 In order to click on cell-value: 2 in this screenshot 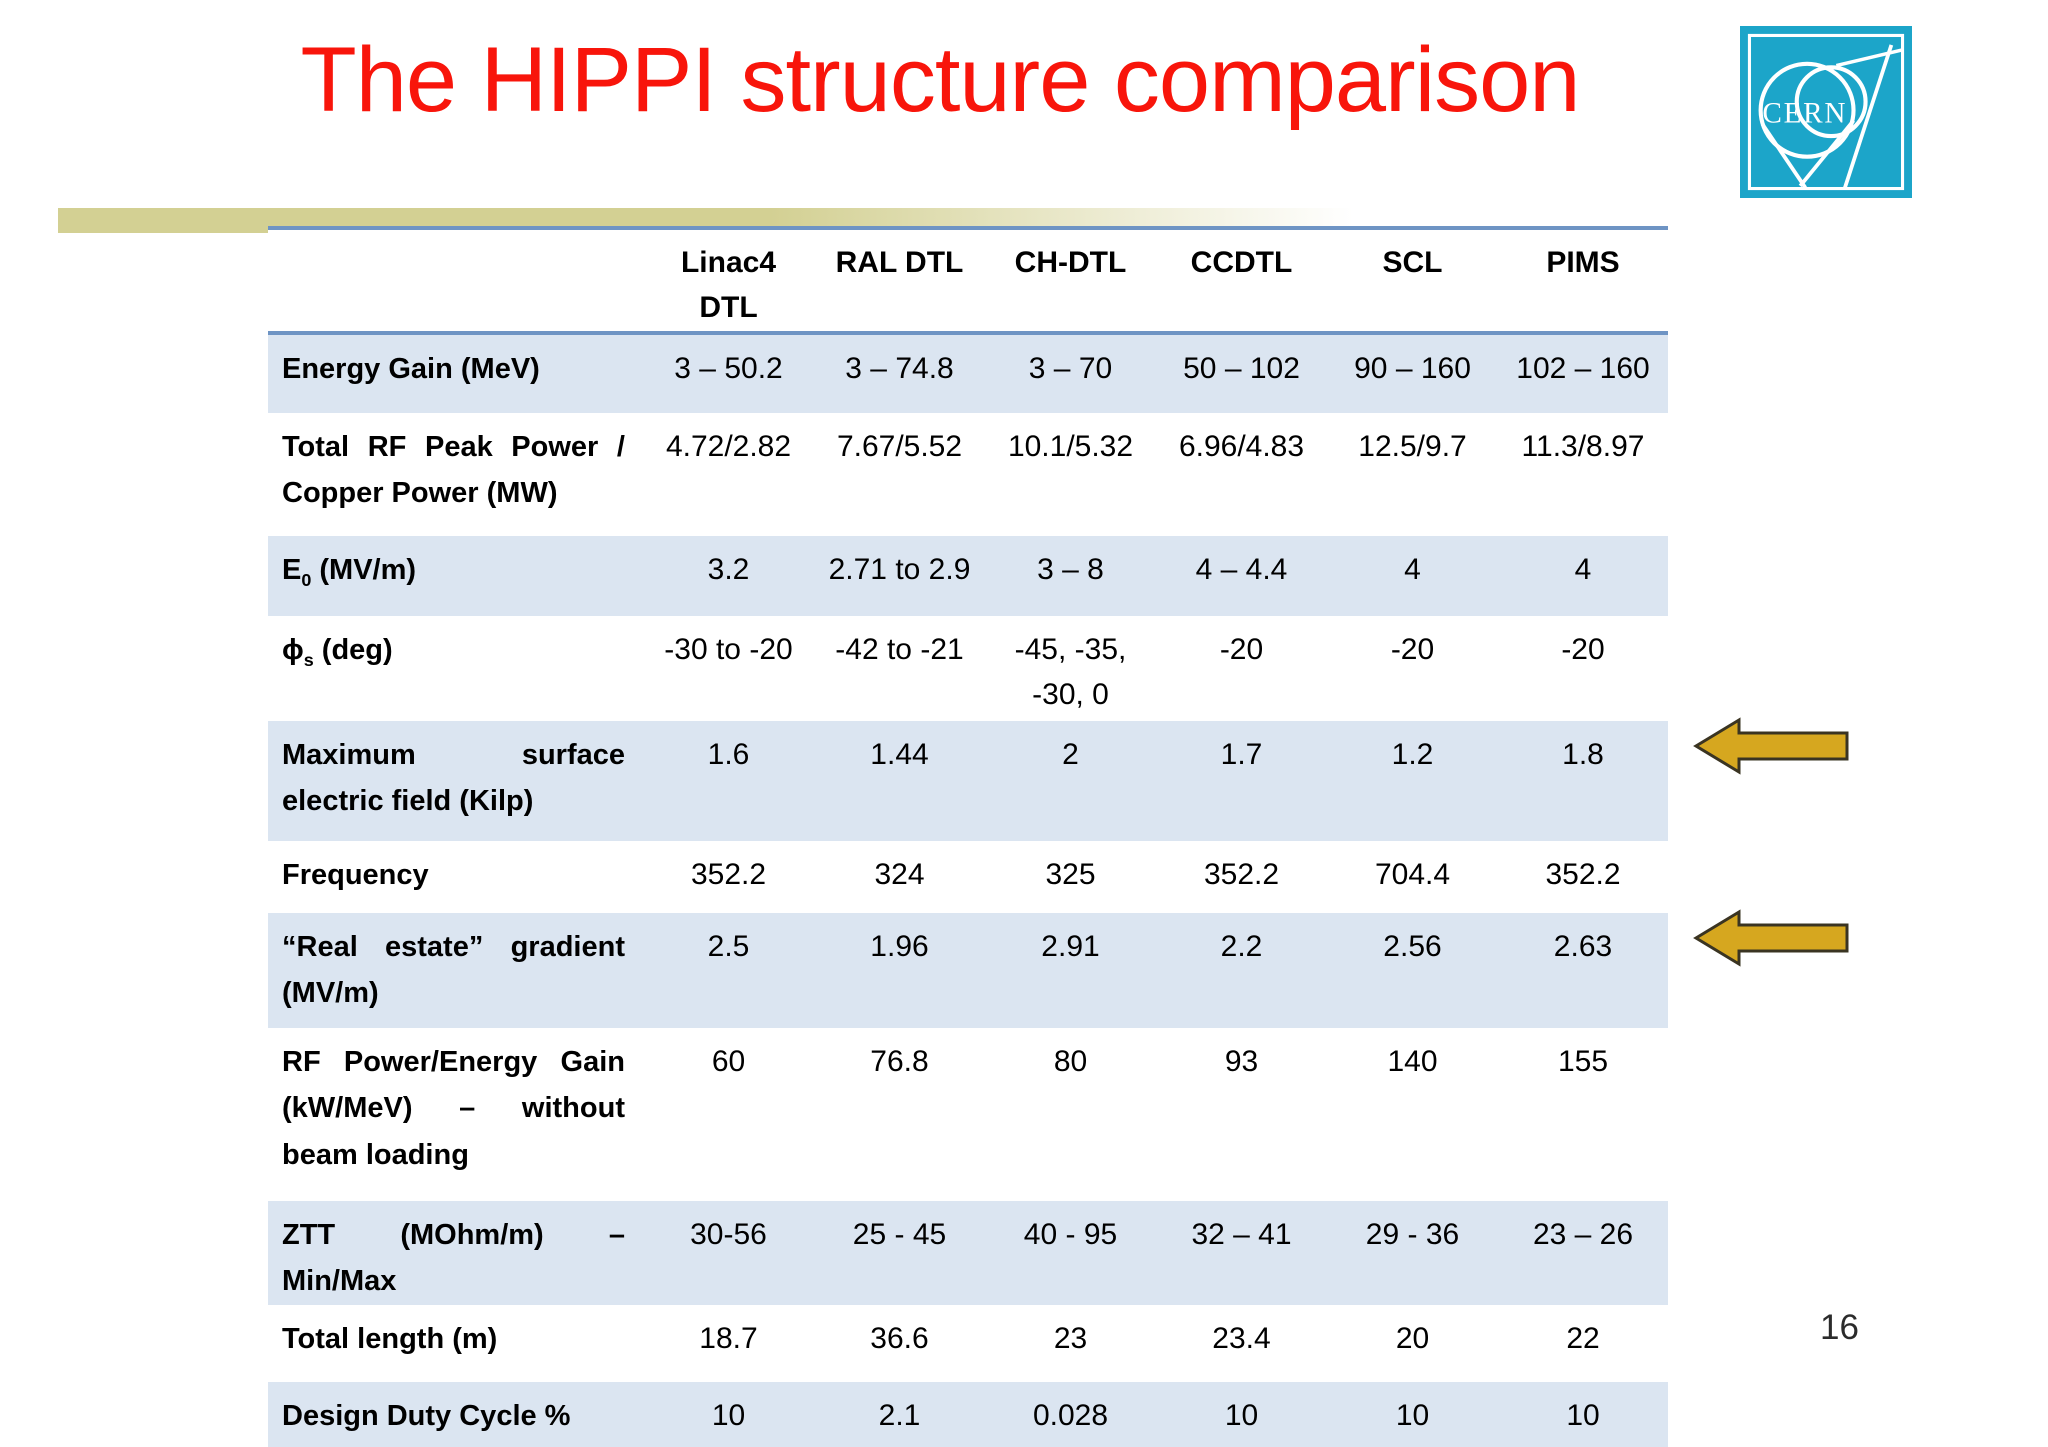, I will do `click(1070, 754)`.